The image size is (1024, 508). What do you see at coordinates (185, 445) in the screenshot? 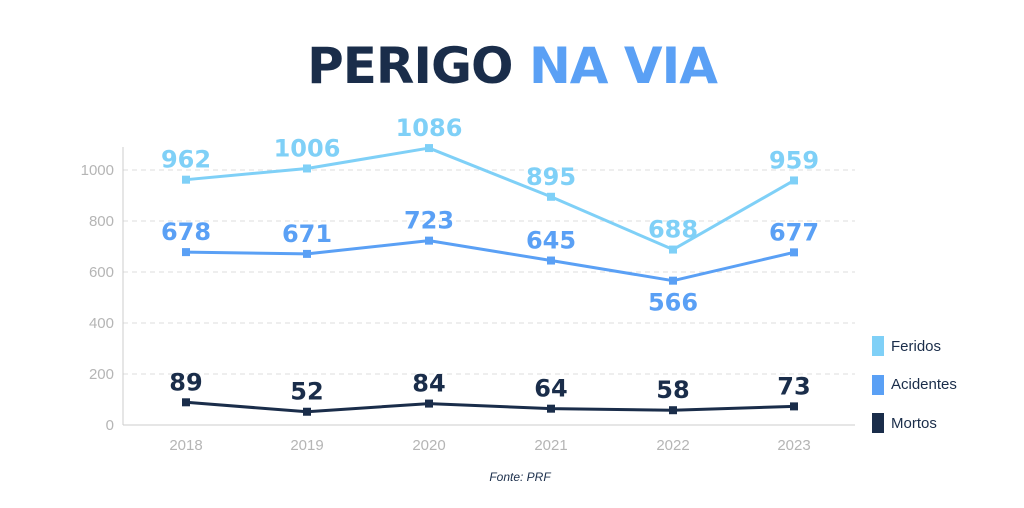
I see `x-tick-label: 2018` at bounding box center [185, 445].